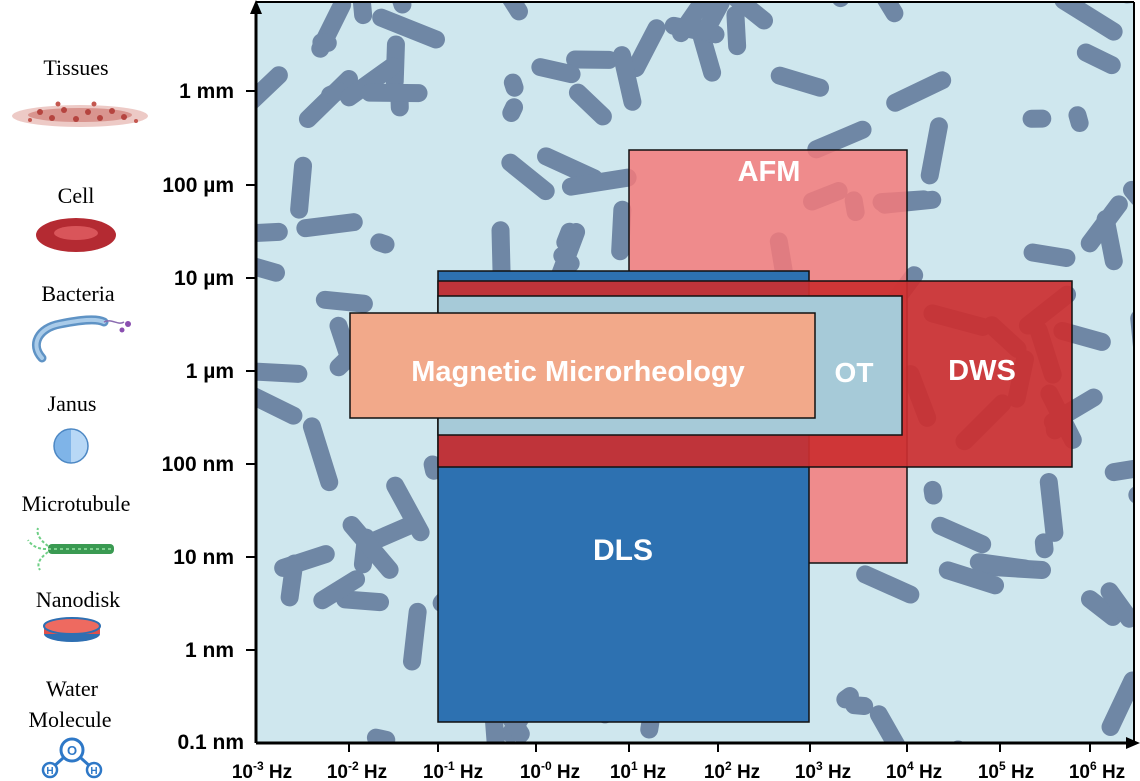 This screenshot has height=781, width=1140. Describe the element at coordinates (75, 67) in the screenshot. I see `tissues-label: Tissues` at that location.